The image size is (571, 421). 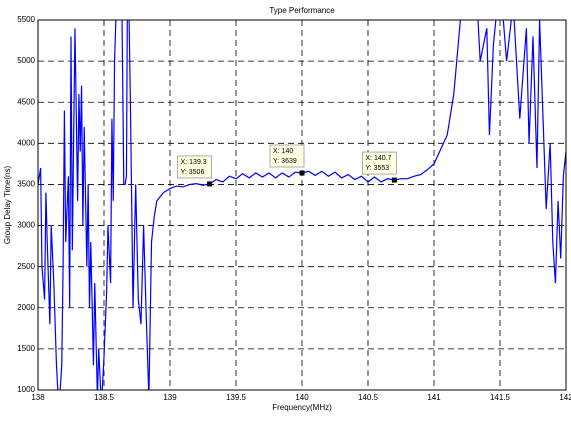 What do you see at coordinates (378, 158) in the screenshot?
I see `datatip-text: X: 140.7` at bounding box center [378, 158].